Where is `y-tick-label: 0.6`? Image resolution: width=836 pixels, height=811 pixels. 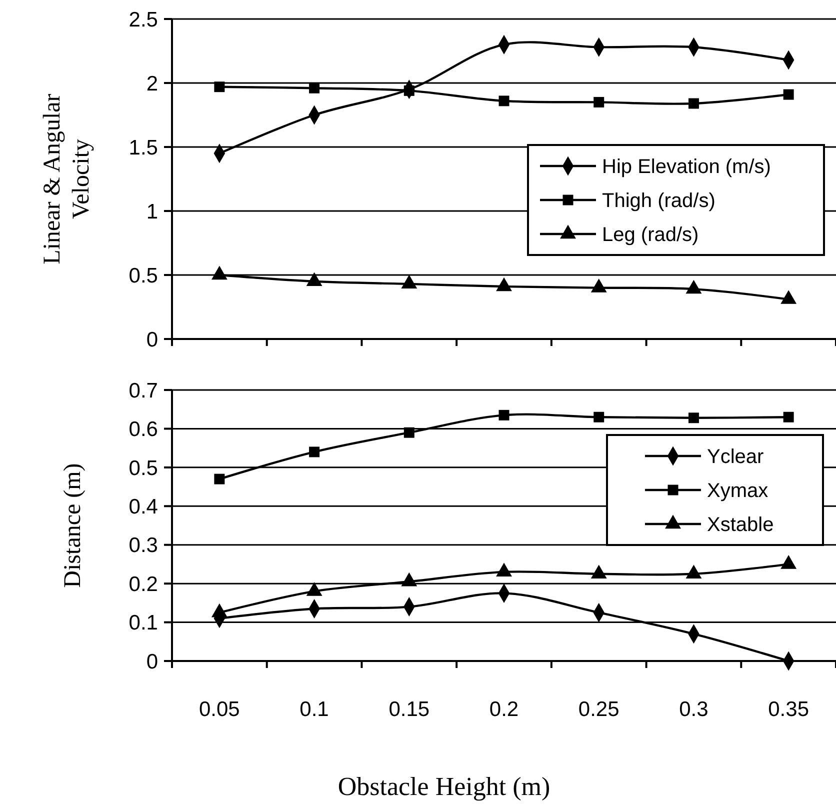 y-tick-label: 0.6 is located at coordinates (143, 430).